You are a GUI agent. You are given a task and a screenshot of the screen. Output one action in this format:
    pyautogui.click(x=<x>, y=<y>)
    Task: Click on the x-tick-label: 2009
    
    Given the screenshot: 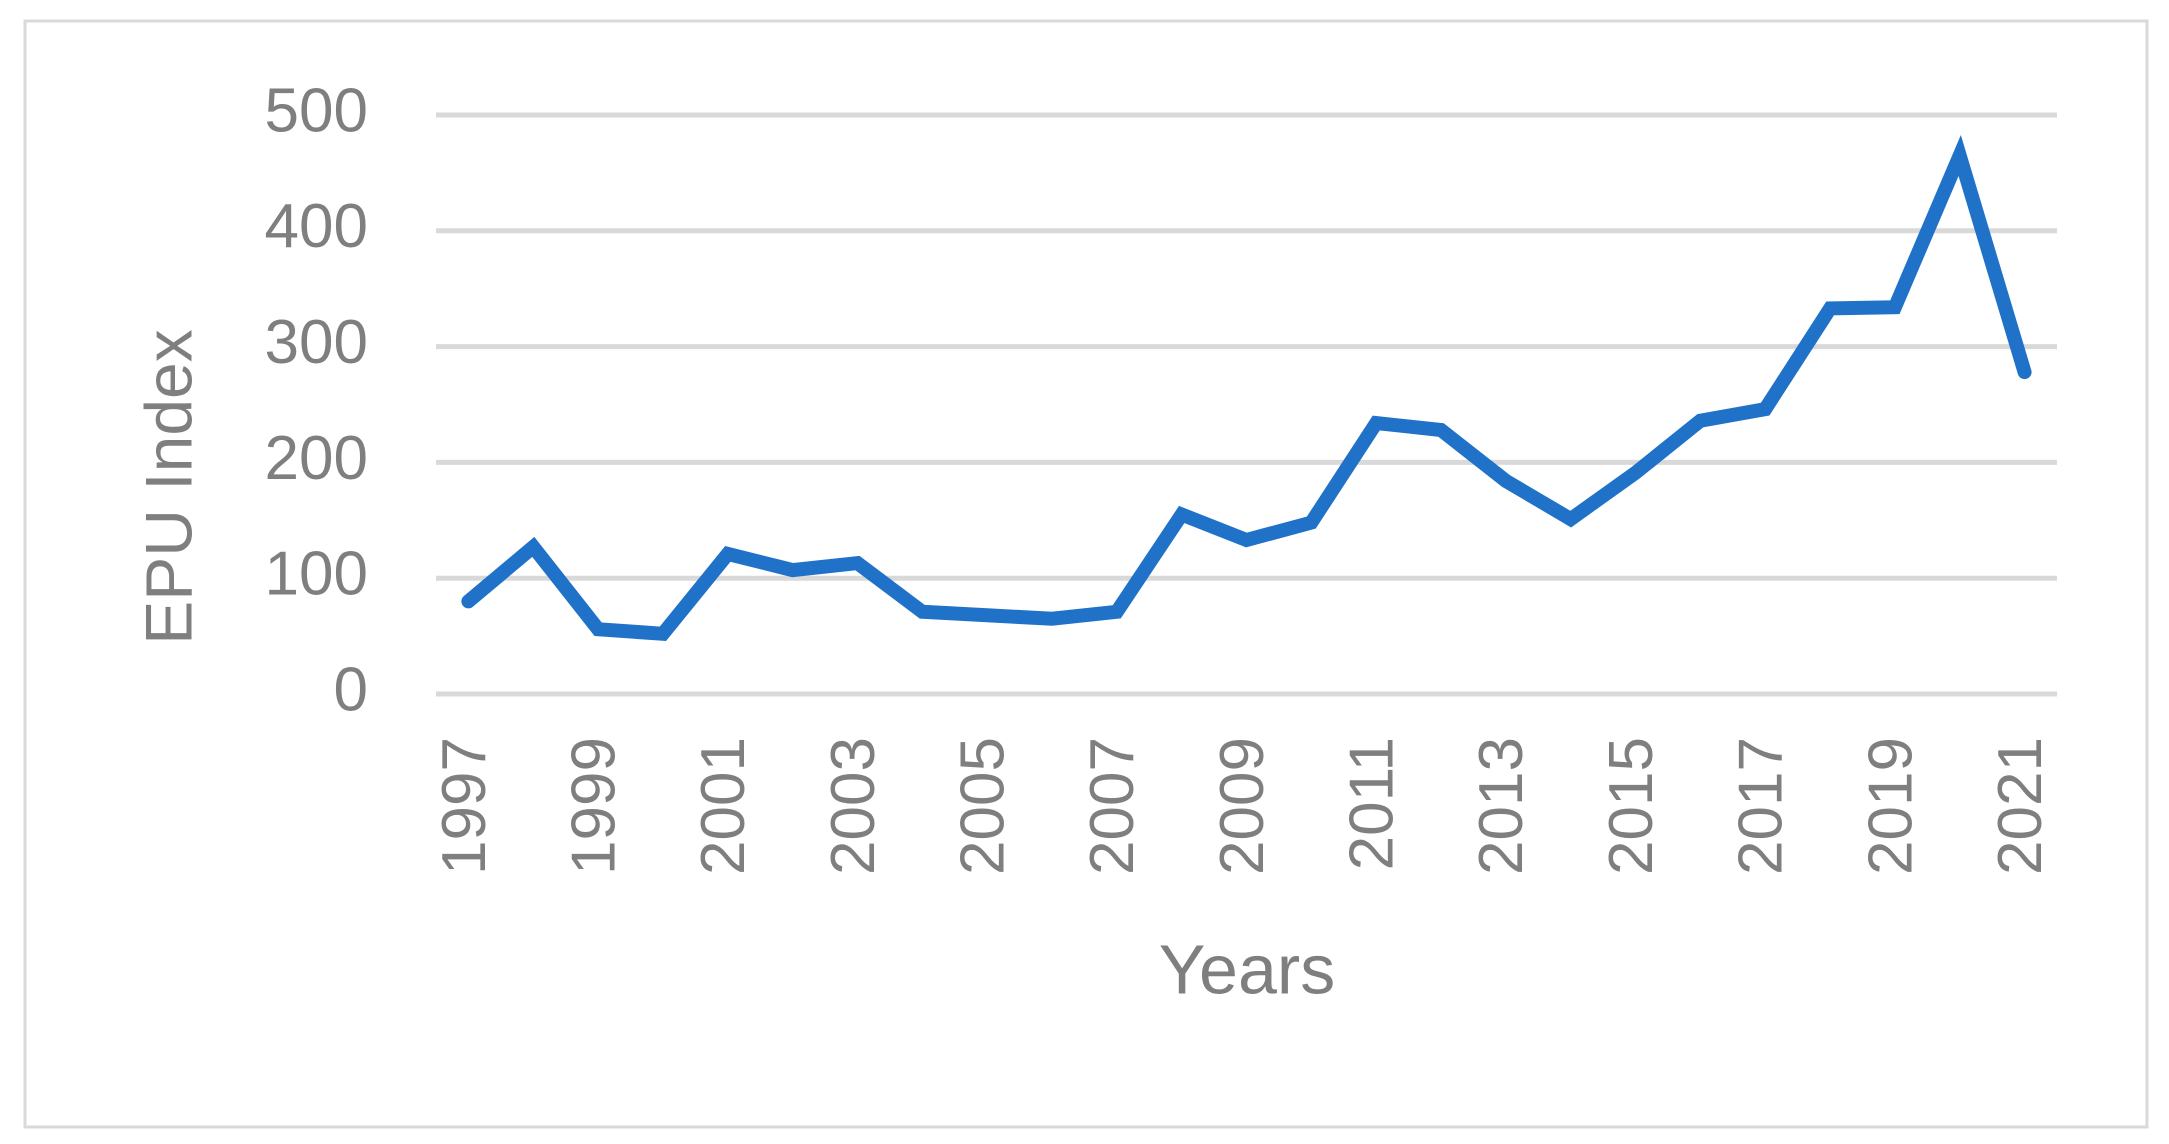 What is the action you would take?
    pyautogui.click(x=1242, y=806)
    